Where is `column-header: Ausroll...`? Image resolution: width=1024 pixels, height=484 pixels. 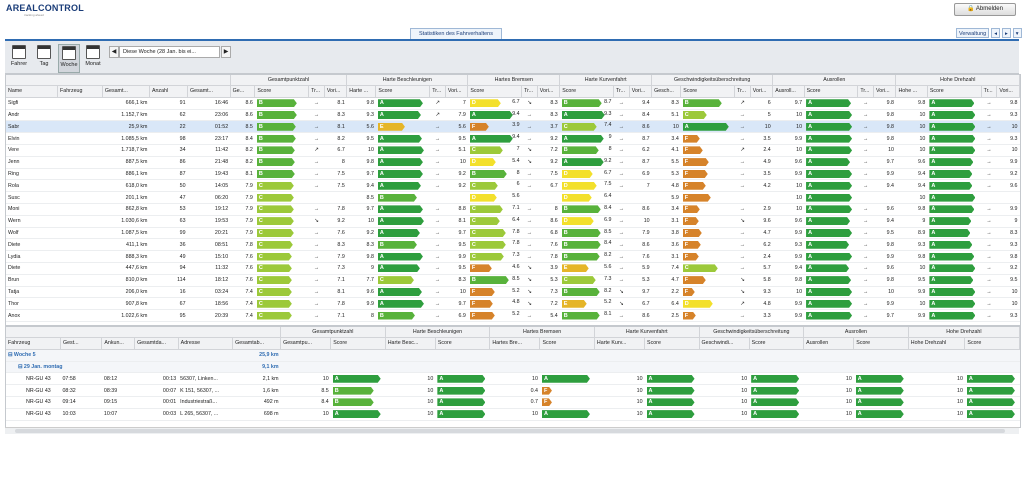
column-header: Ausroll... is located at coordinates (788, 91).